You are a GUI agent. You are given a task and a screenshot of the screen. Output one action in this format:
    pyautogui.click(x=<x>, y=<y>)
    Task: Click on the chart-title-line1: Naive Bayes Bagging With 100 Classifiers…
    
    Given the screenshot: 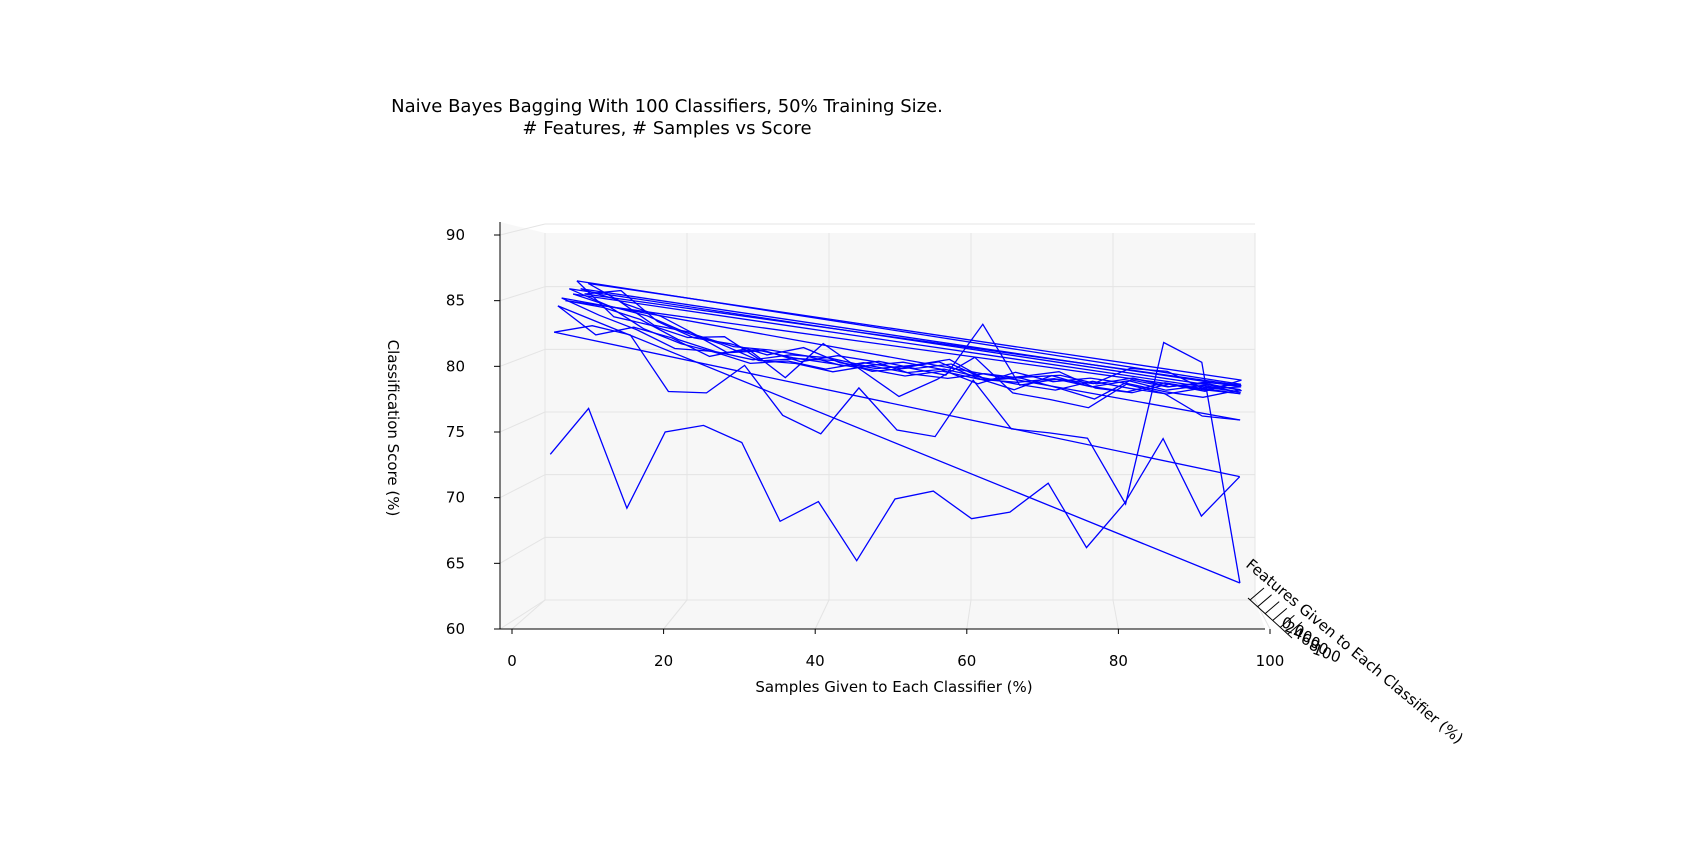 What is the action you would take?
    pyautogui.click(x=667, y=106)
    